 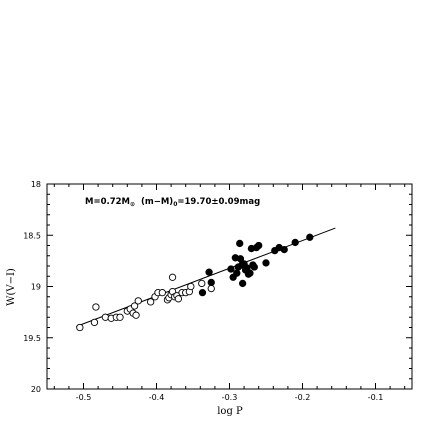 I want to click on annotation-prefix-sub: ⊙, so click(x=132, y=204).